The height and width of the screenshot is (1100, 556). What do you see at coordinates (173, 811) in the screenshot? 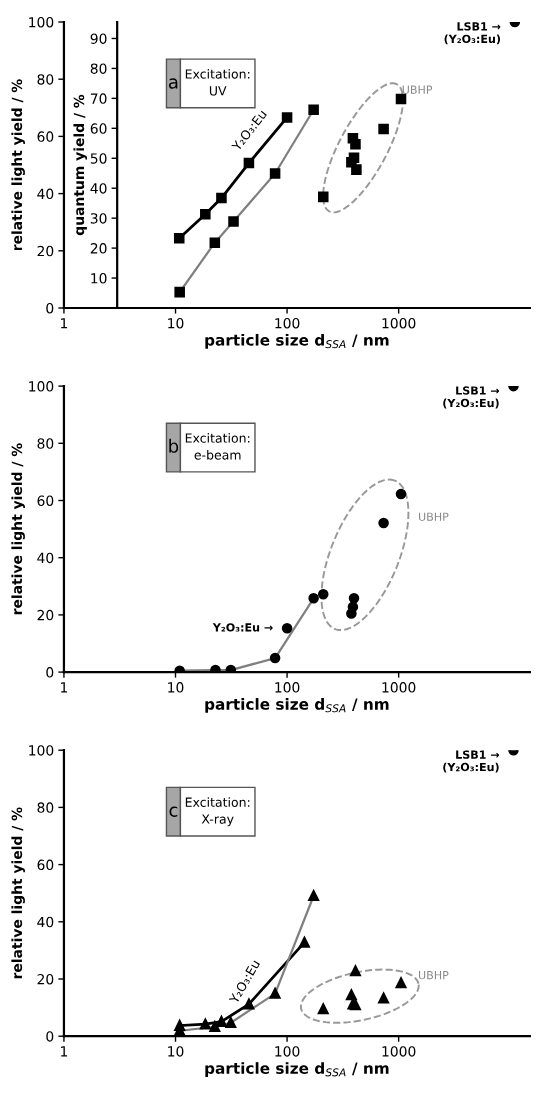
I see `annotation: c` at bounding box center [173, 811].